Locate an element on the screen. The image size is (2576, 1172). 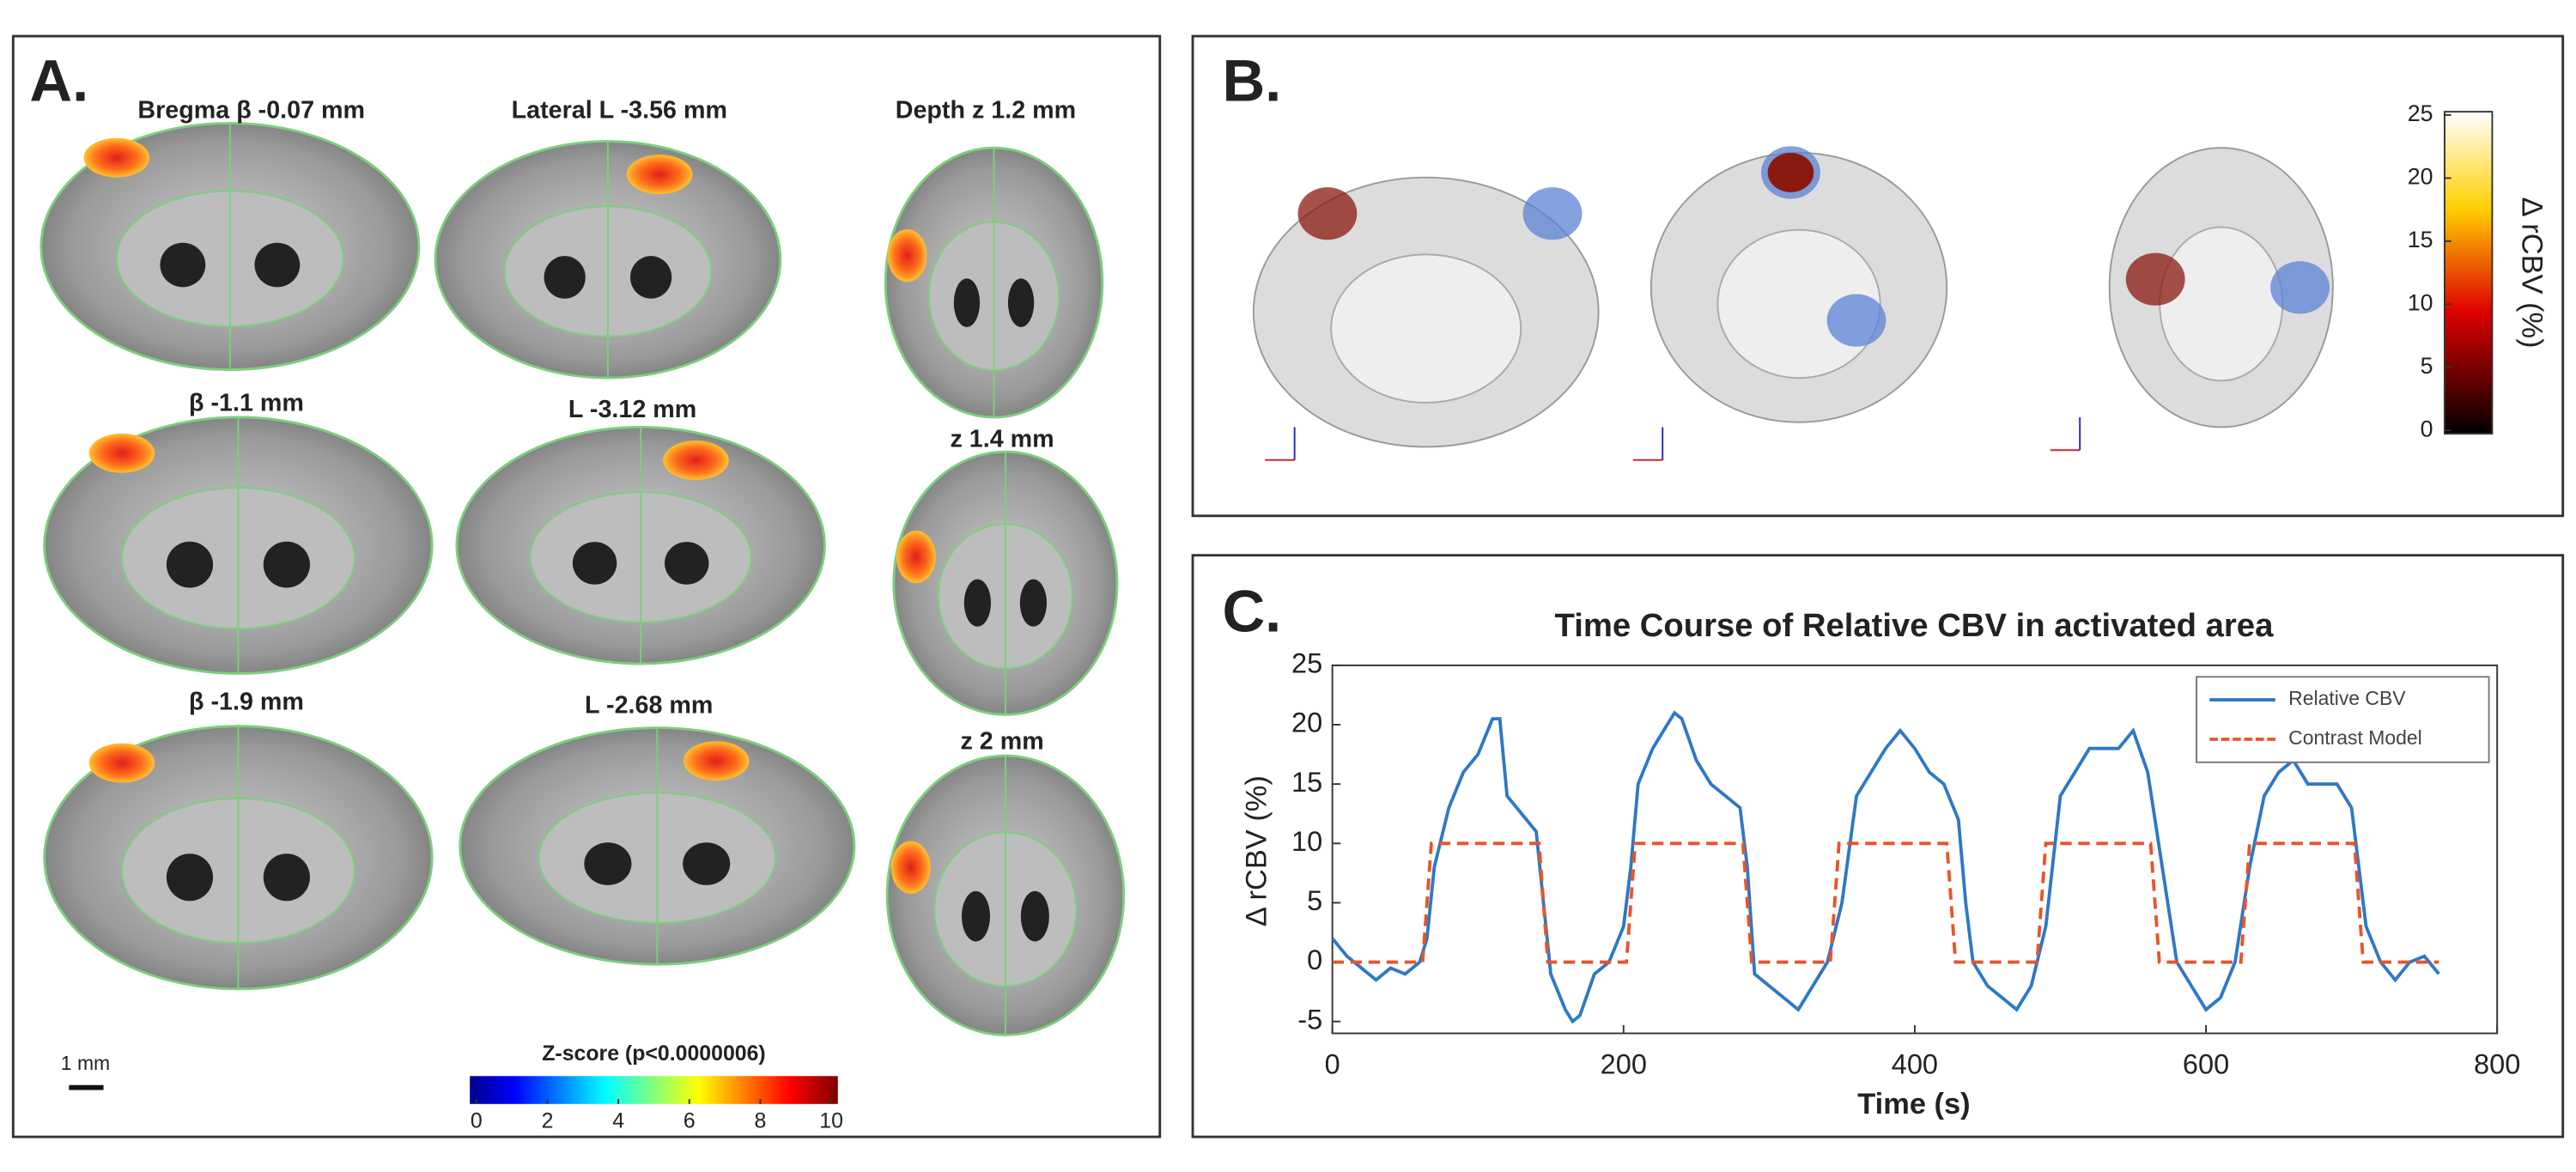
x-tick-label: 0 is located at coordinates (1332, 1063).